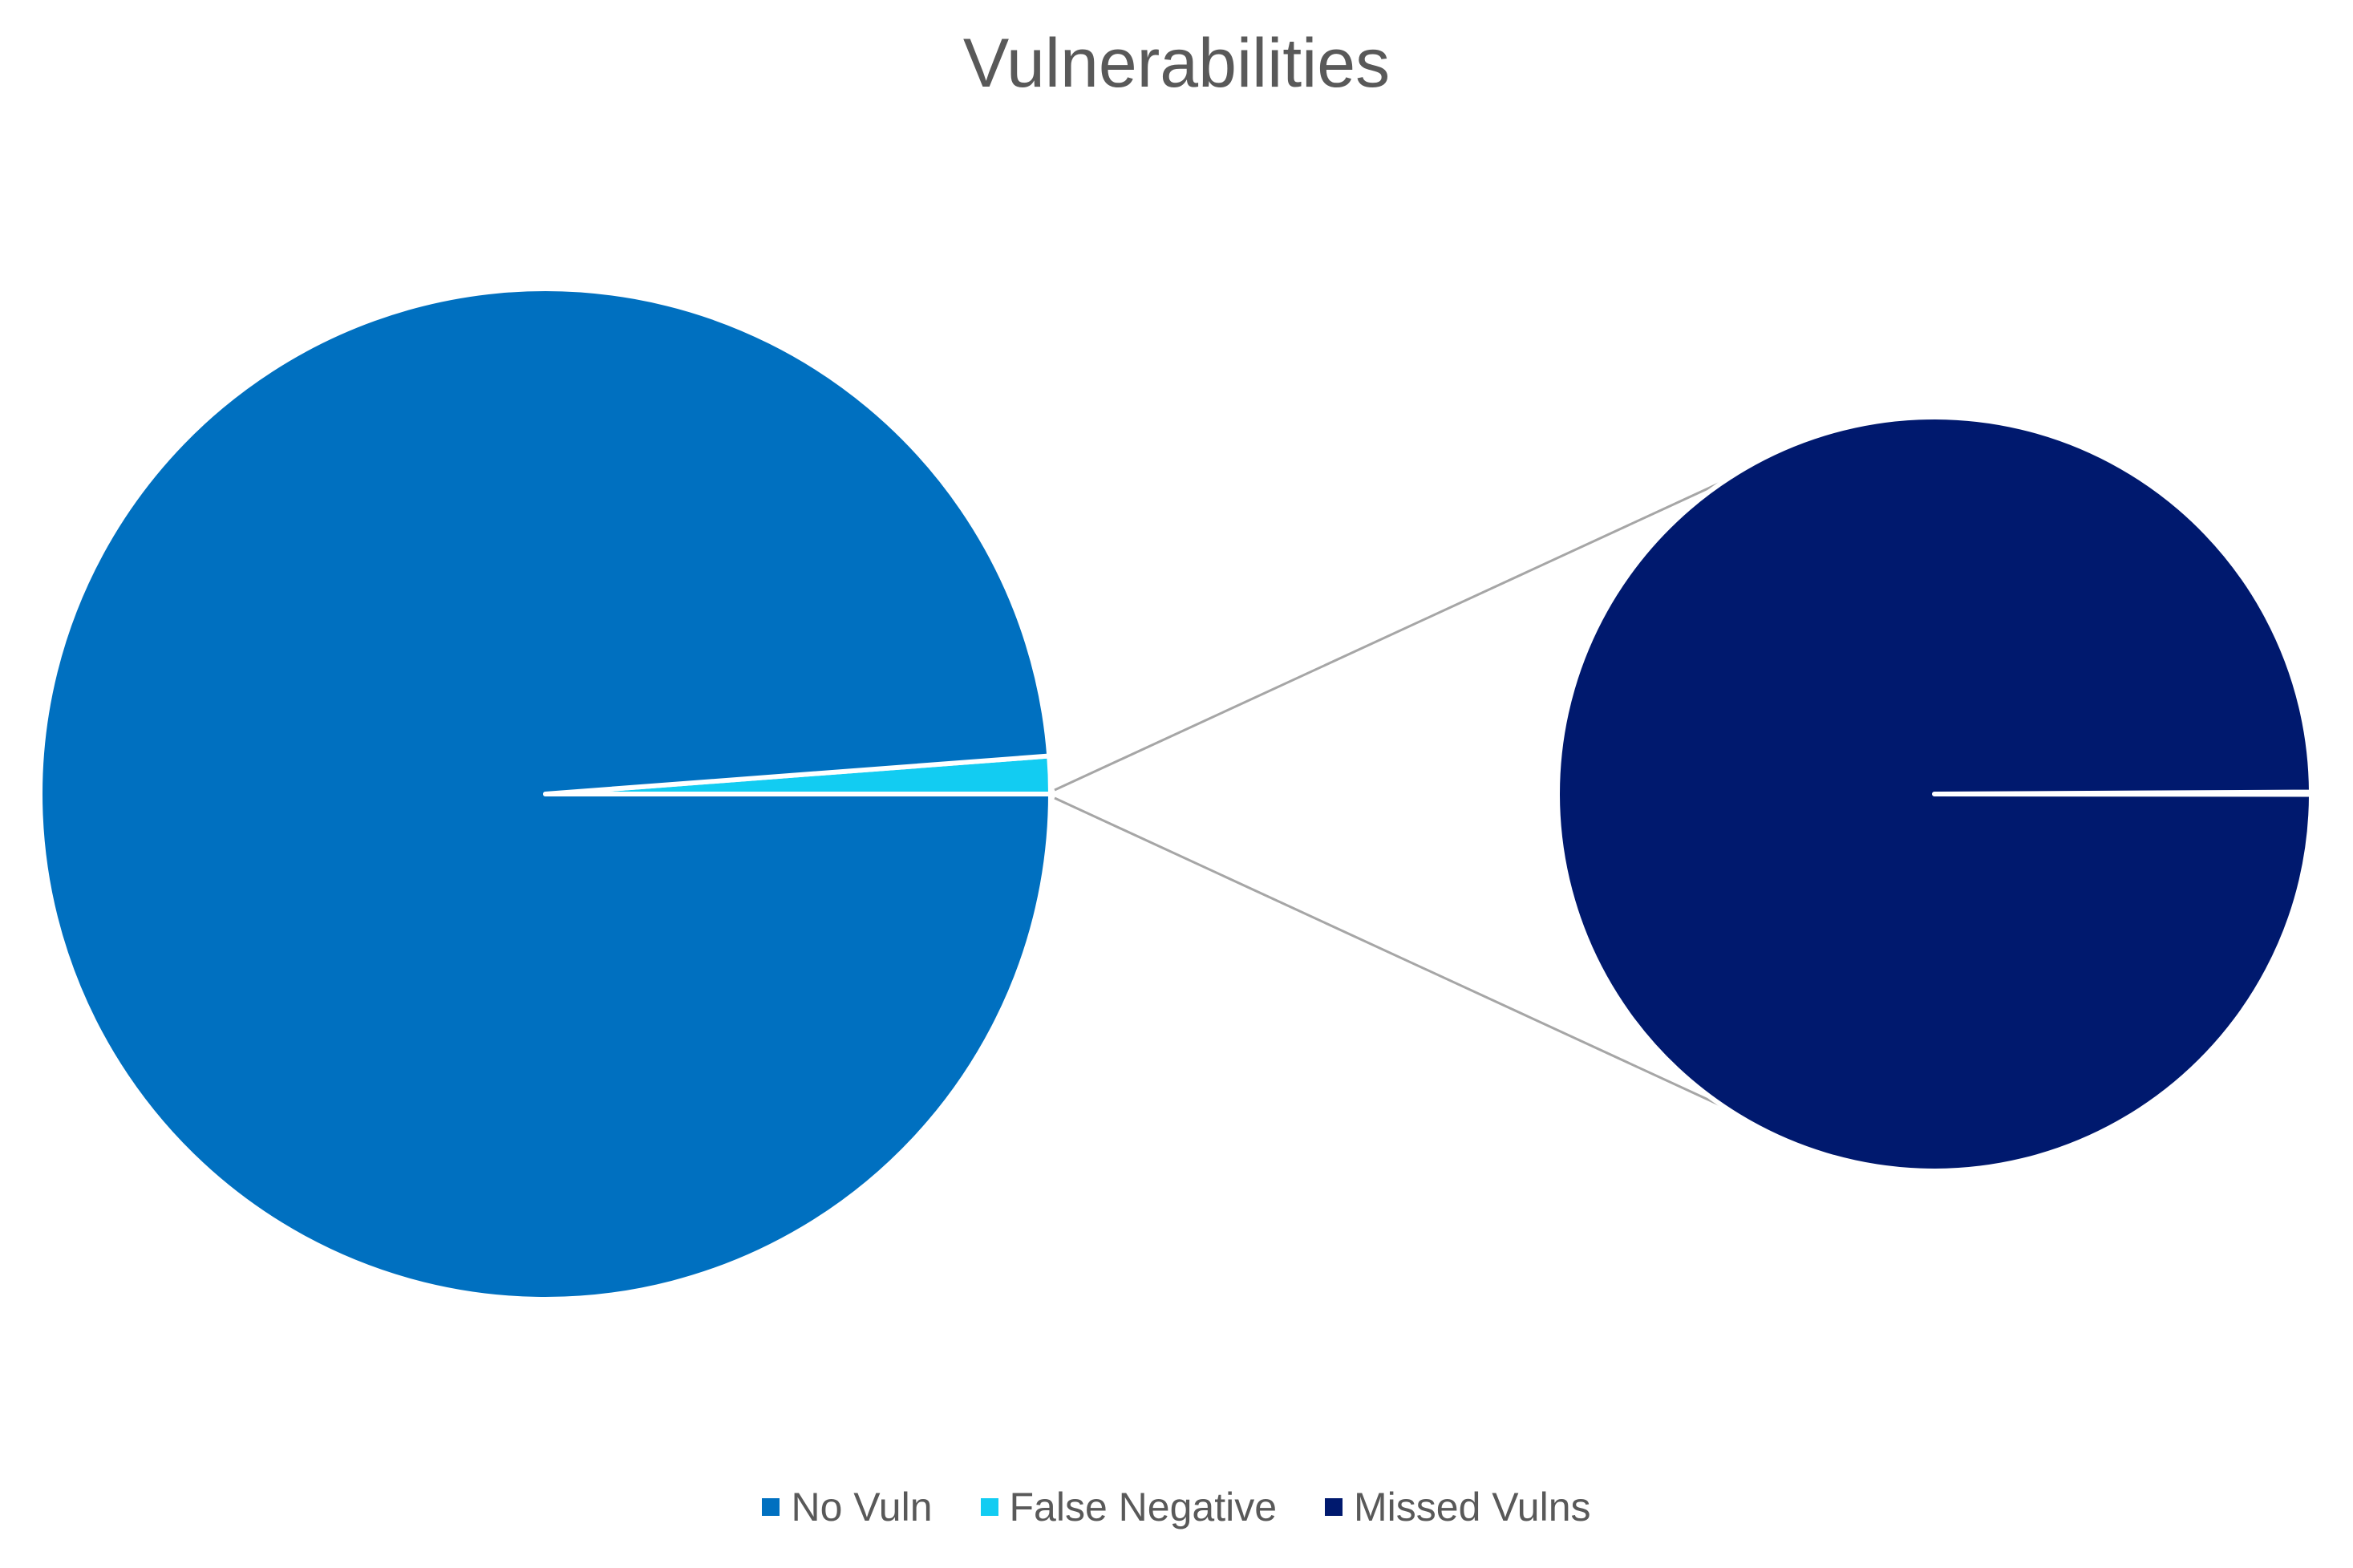  What do you see at coordinates (989, 1507) in the screenshot?
I see `legend-swatch-false-negative` at bounding box center [989, 1507].